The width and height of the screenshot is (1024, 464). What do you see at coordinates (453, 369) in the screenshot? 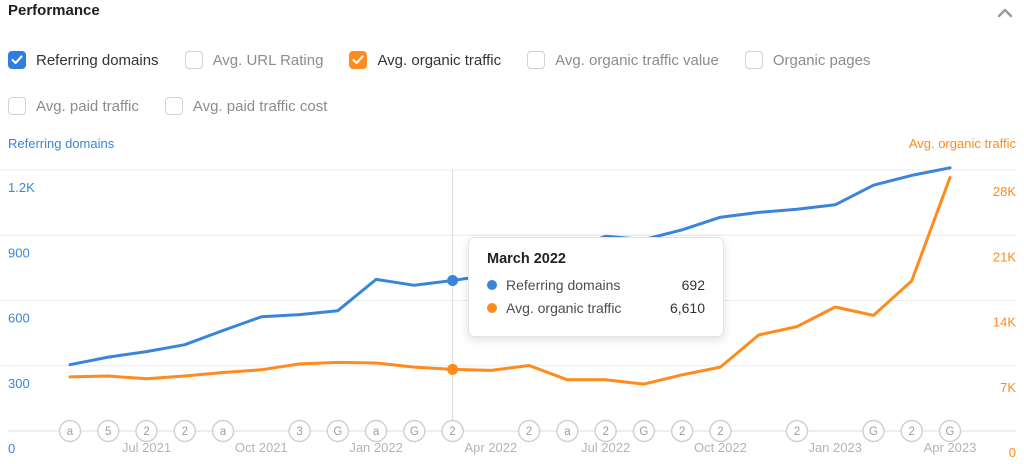
I see `avg-organic-traffic-highlight-dot` at bounding box center [453, 369].